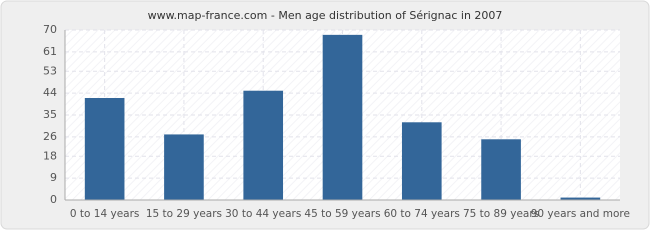 The width and height of the screenshot is (650, 240). What do you see at coordinates (50, 29) in the screenshot?
I see `y-tick-label: 70` at bounding box center [50, 29].